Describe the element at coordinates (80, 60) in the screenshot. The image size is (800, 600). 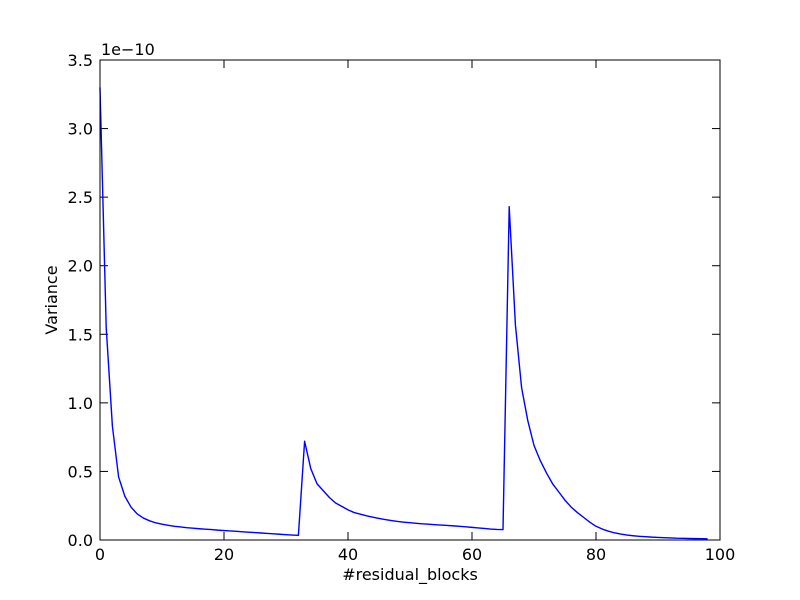
I see `y-tick-label: 3.5` at that location.